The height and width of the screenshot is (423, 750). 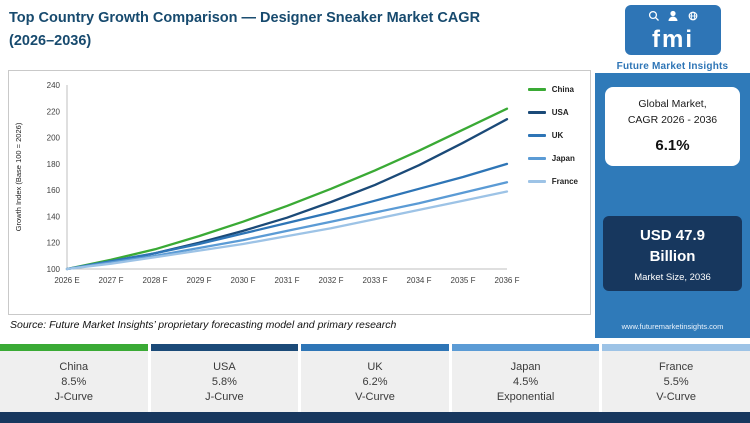 I want to click on x-tick-label: 2031 F, so click(x=287, y=280).